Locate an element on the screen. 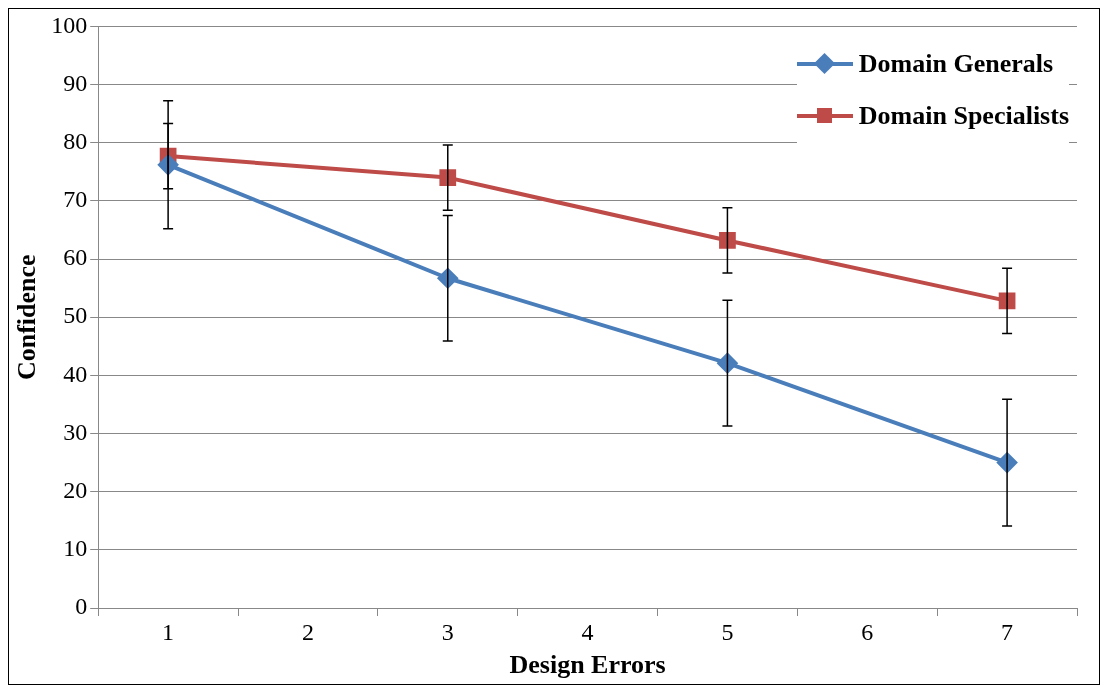 The image size is (1110, 693). x-tick-label: 2 is located at coordinates (307, 631).